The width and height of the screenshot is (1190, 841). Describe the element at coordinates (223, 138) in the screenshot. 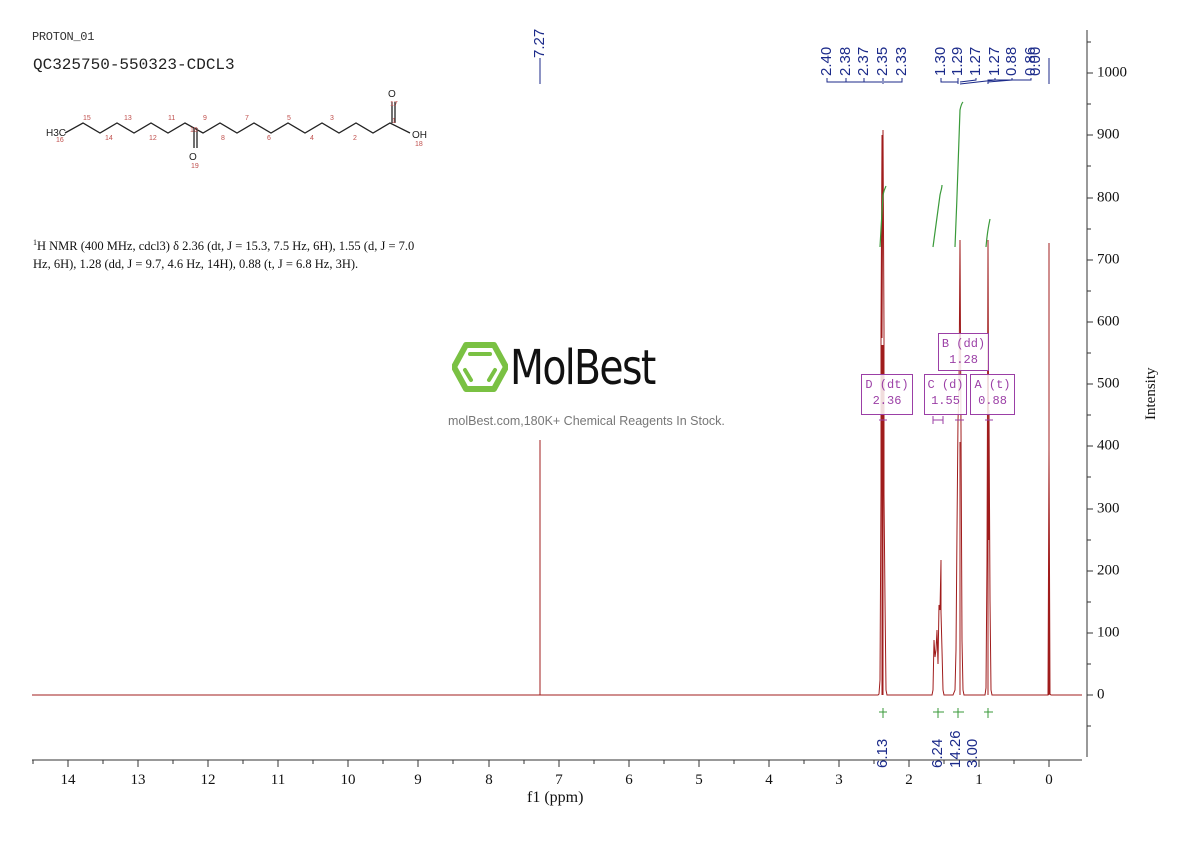

I see `svg-text: 8` at that location.